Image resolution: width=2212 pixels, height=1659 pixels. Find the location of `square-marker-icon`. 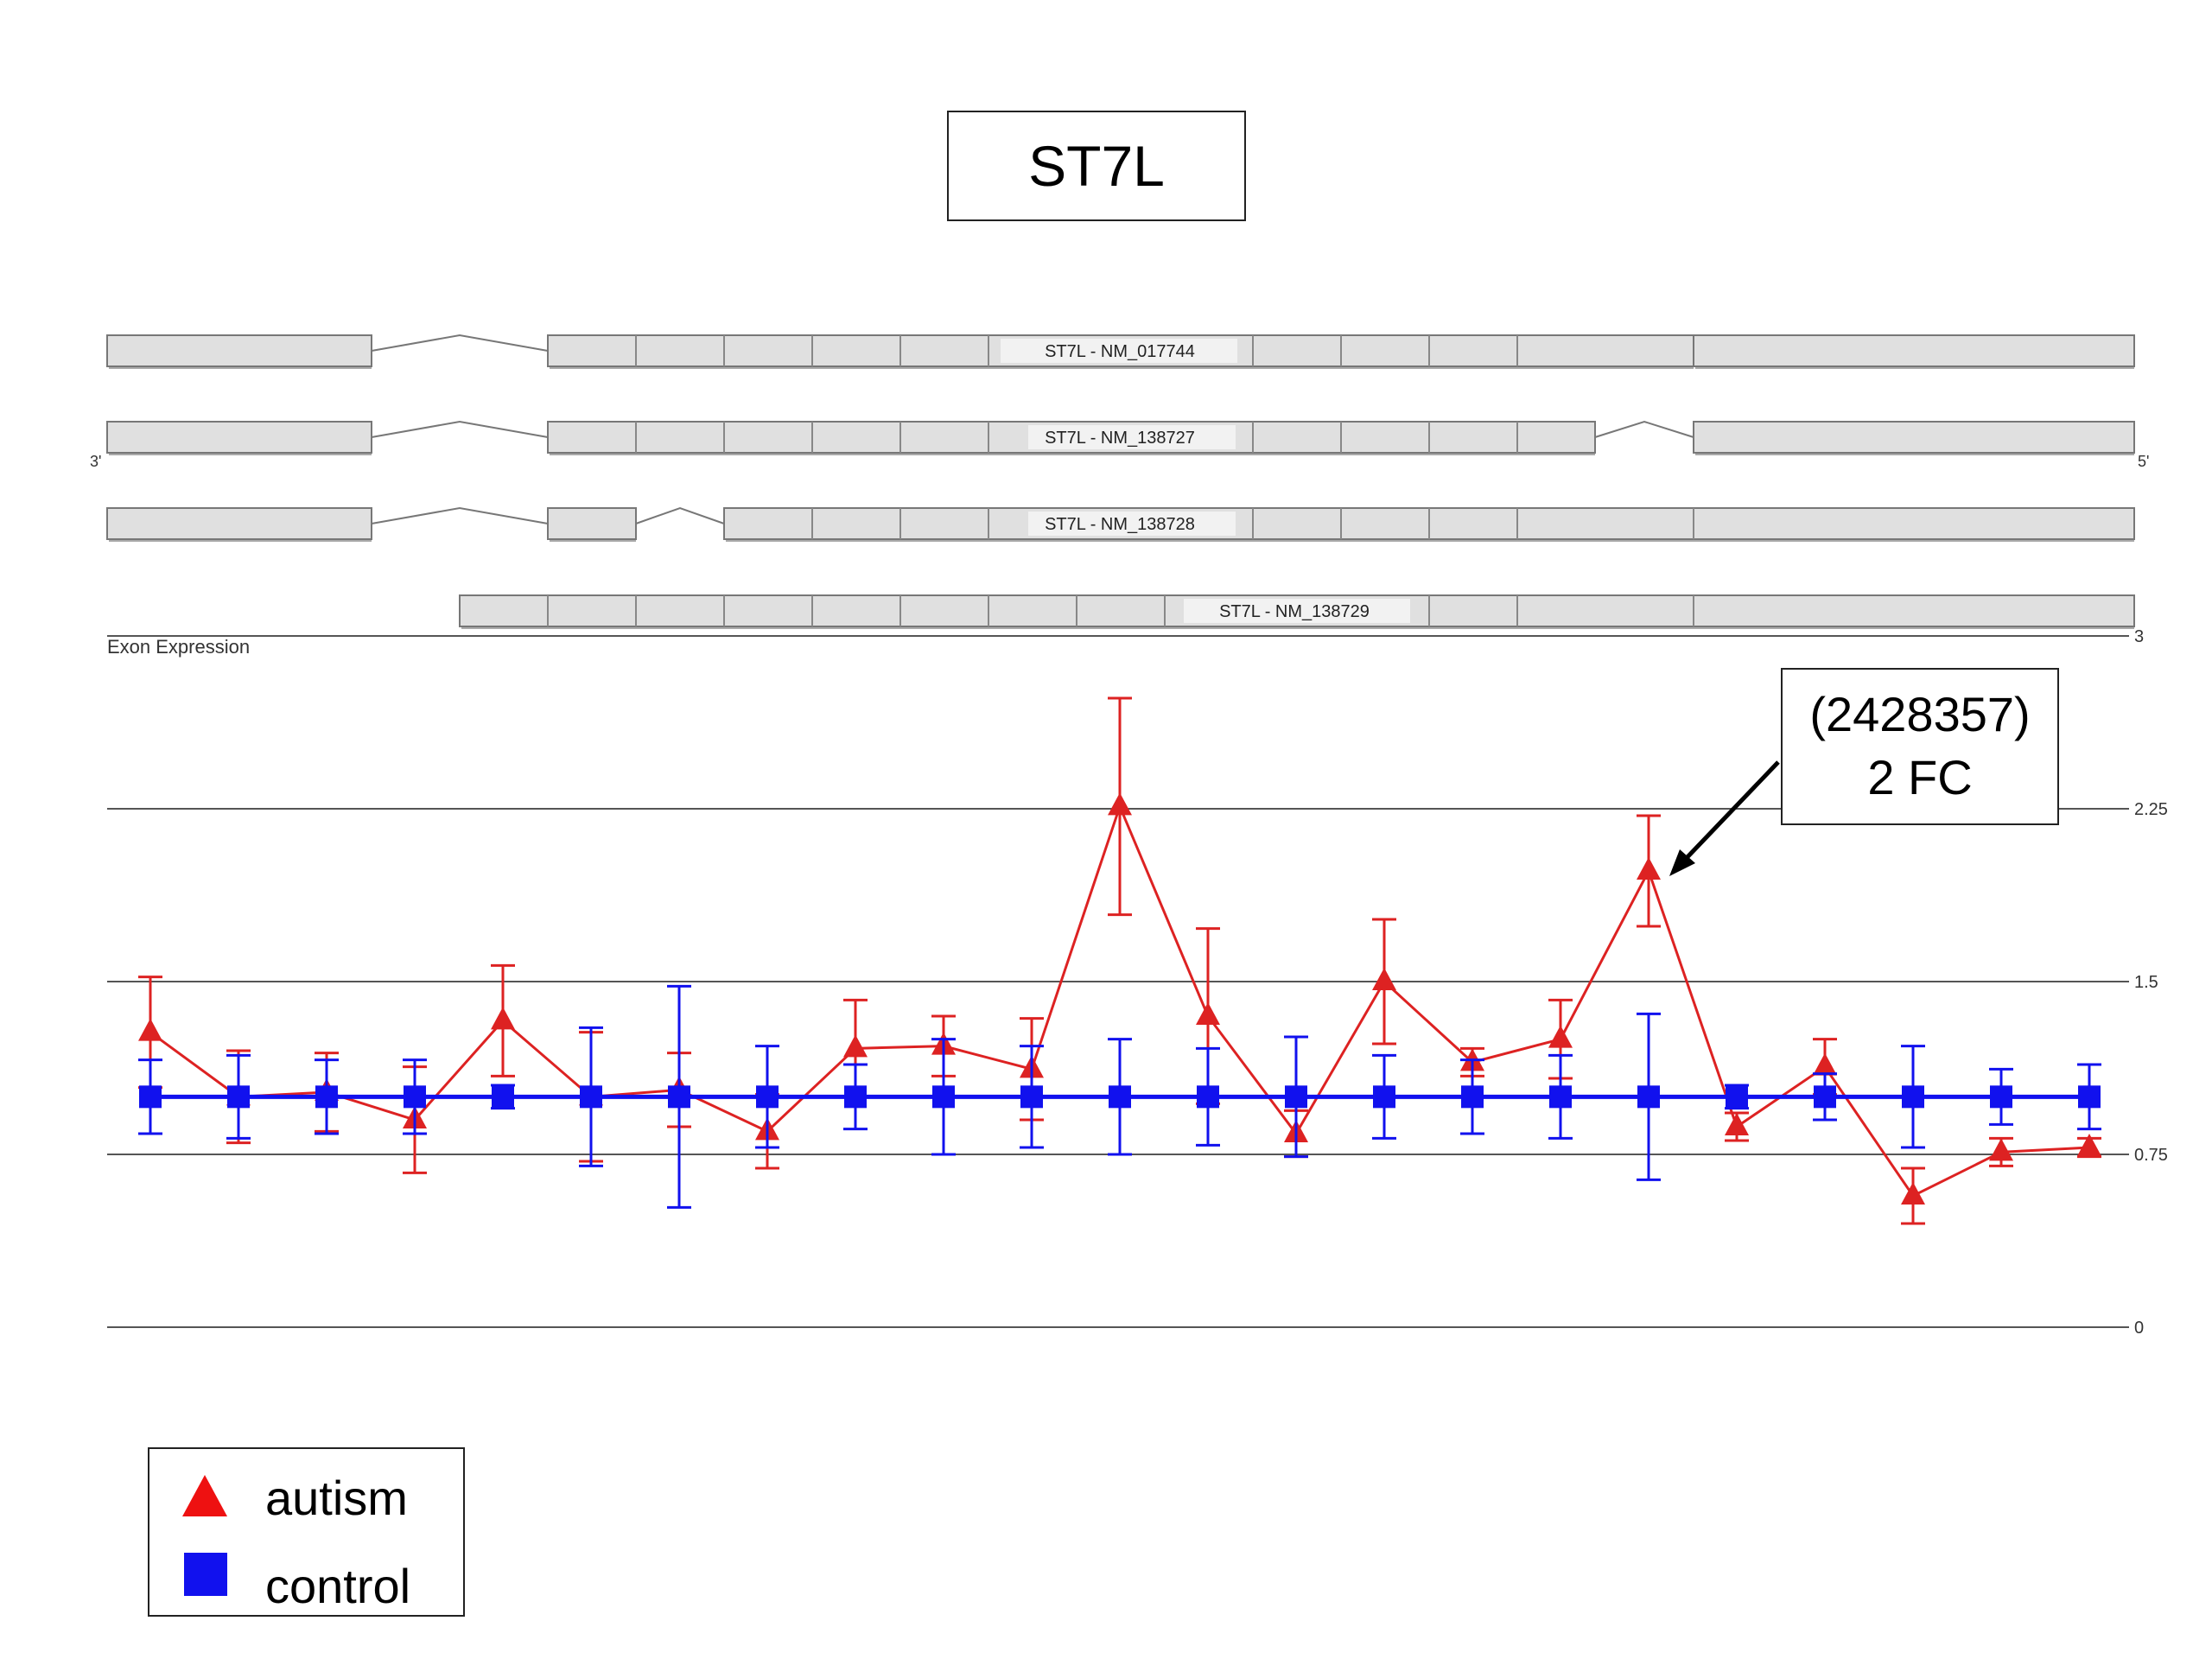

square-marker-icon is located at coordinates (205, 1574).